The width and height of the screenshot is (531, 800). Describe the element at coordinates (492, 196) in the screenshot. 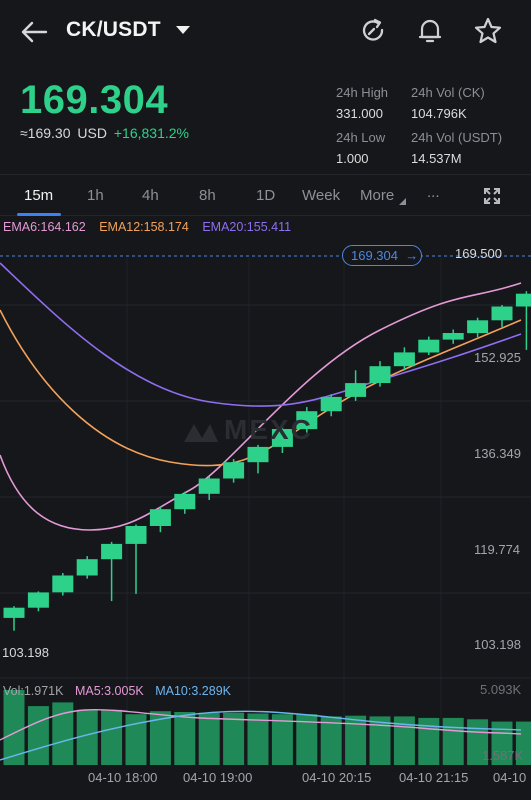

I see `fullscreen-icon` at that location.